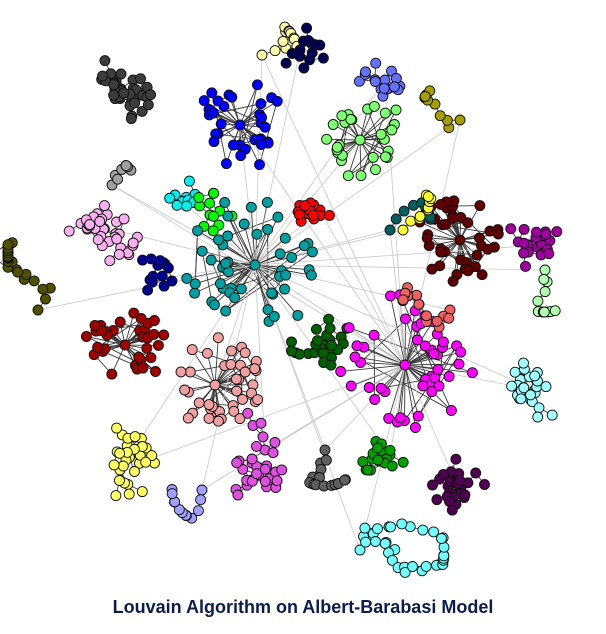 This screenshot has height=634, width=606. I want to click on node-olive-dark, so click(8, 245).